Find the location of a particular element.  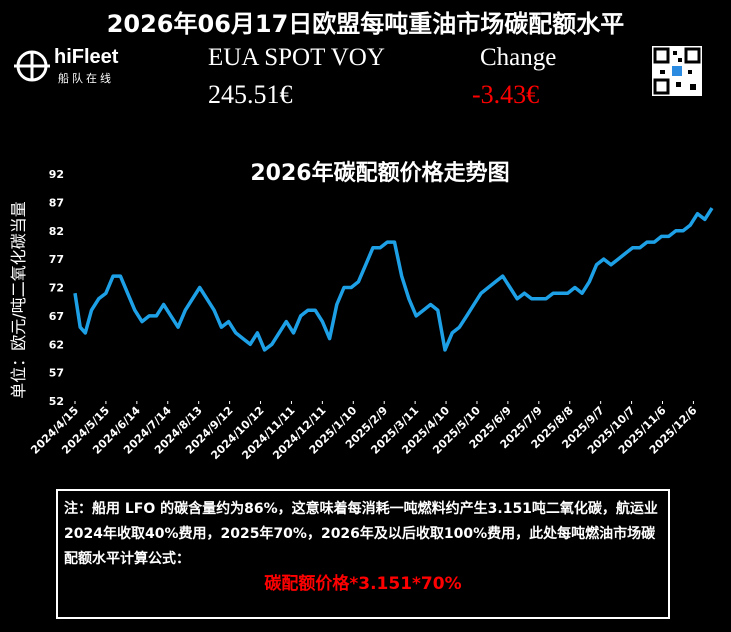

change: -3.43€ is located at coordinates (506, 94).